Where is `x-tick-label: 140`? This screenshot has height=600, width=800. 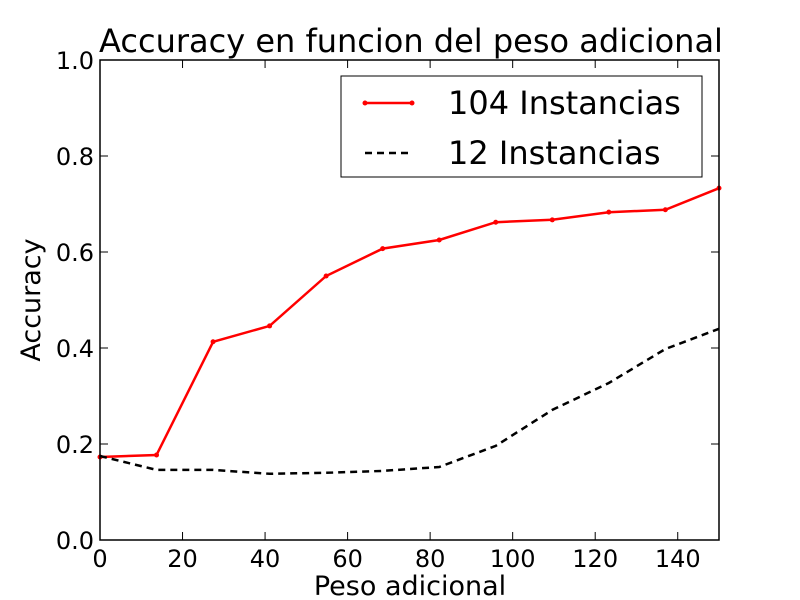 x-tick-label: 140 is located at coordinates (678, 559).